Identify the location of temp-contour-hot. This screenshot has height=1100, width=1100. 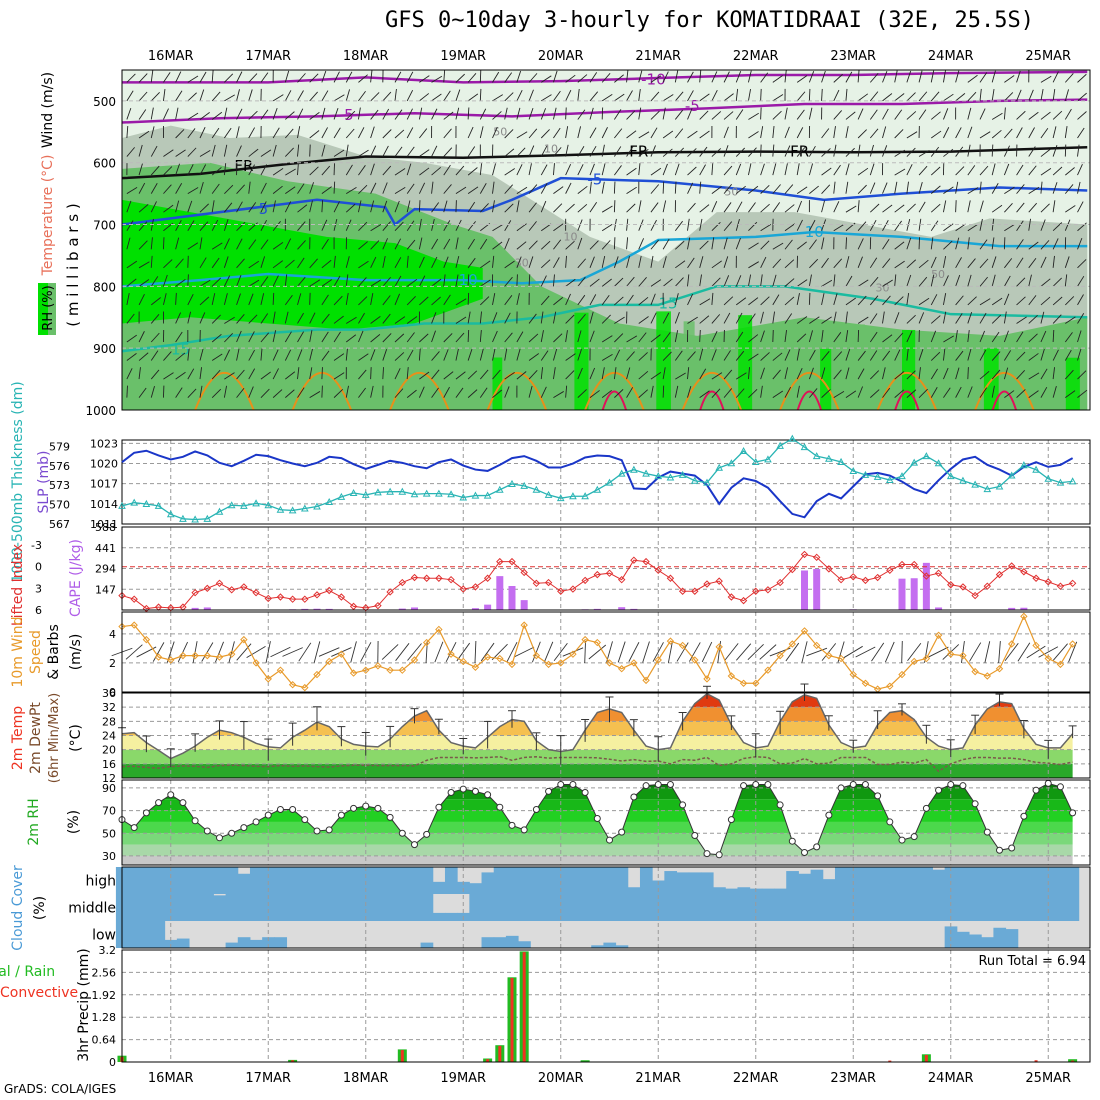
(907, 400).